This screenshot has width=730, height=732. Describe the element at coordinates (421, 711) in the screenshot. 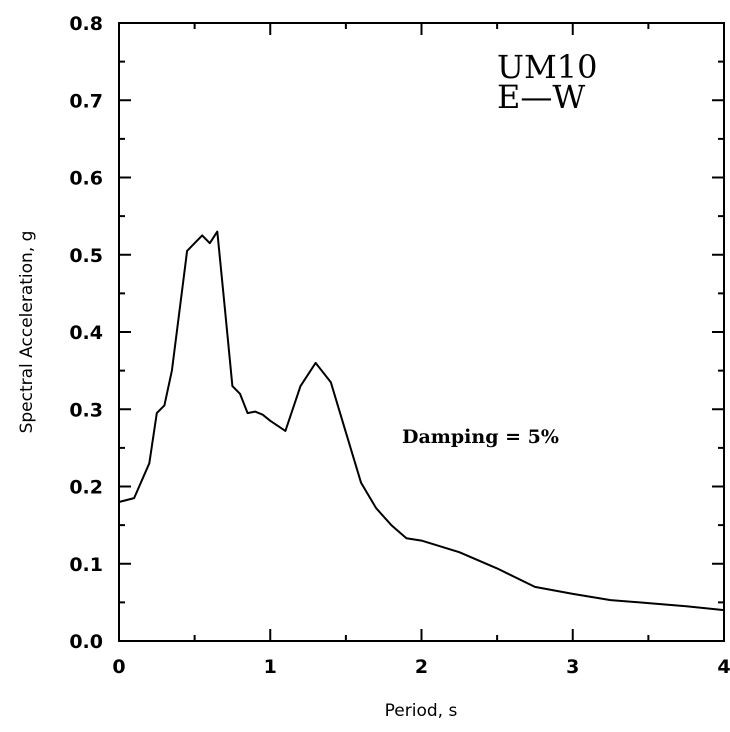

I see `x-axis-title: Period, s` at that location.